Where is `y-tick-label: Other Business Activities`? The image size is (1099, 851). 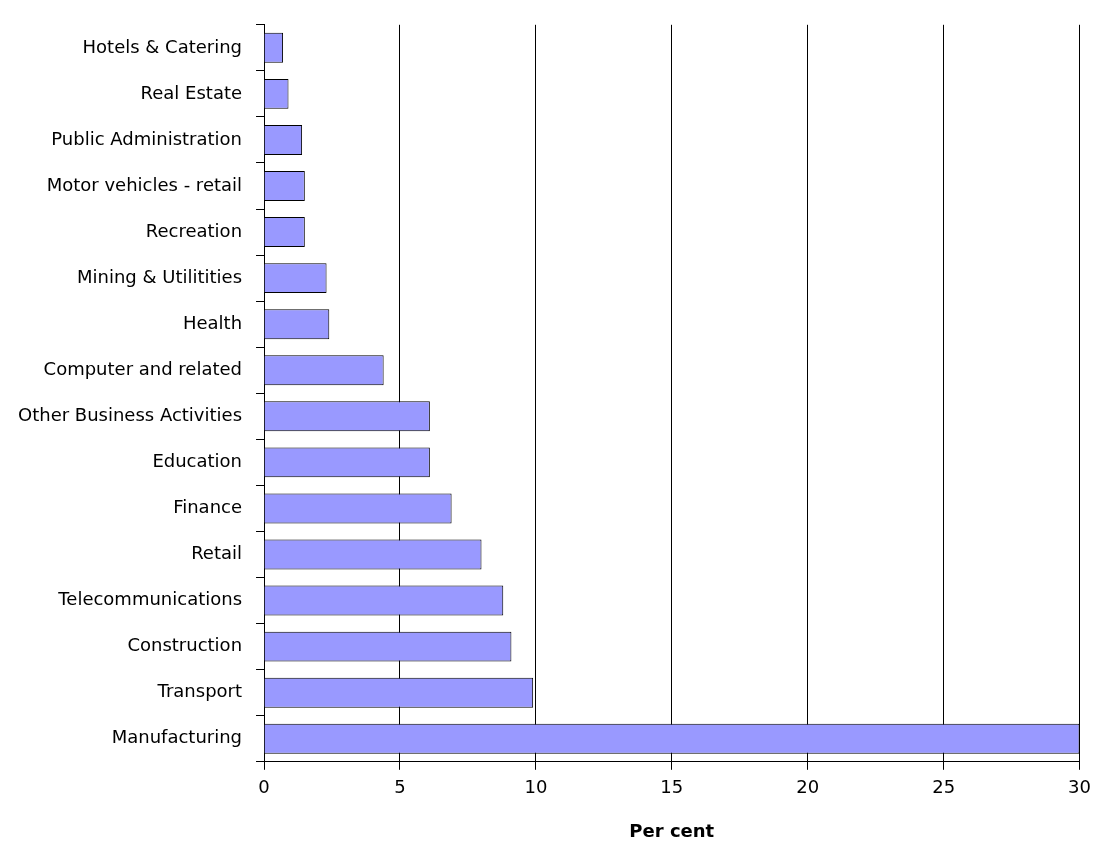 y-tick-label: Other Business Activities is located at coordinates (130, 414).